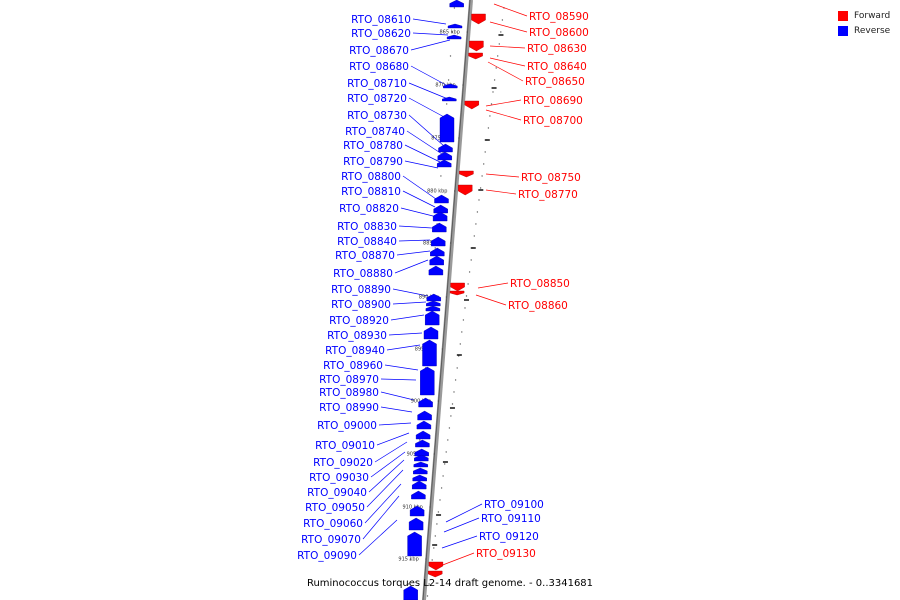 The height and width of the screenshot is (600, 900). What do you see at coordinates (355, 351) in the screenshot?
I see `gene-label: RTO_08940` at bounding box center [355, 351].